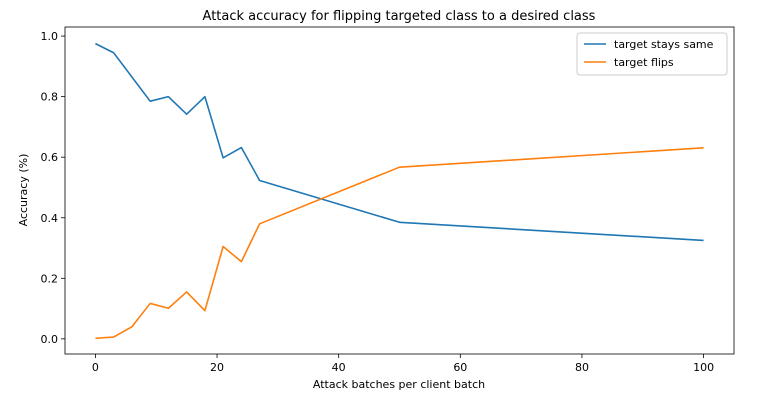 The width and height of the screenshot is (758, 403). I want to click on y-tick-label: 0.6, so click(50, 157).